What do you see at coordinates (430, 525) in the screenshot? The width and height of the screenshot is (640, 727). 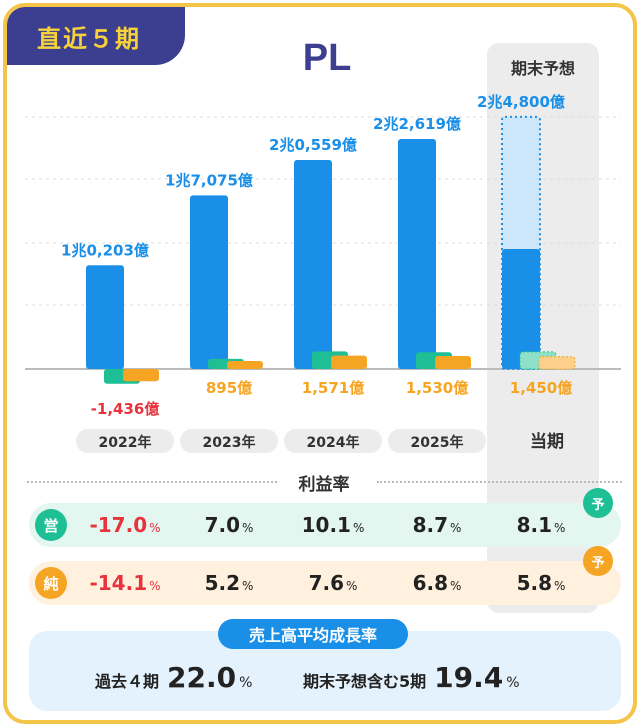 I see `operating-margin-number: 8.7` at bounding box center [430, 525].